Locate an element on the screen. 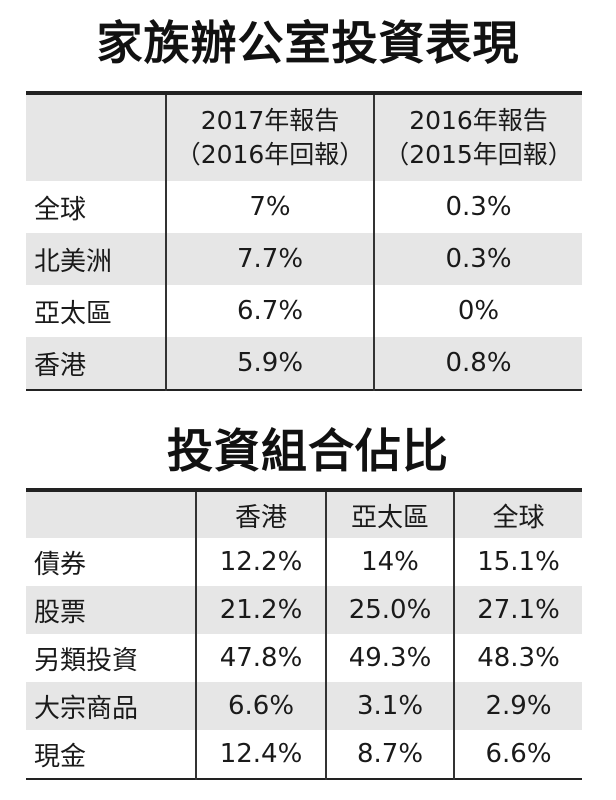  row-label: 香港 is located at coordinates (96, 363).